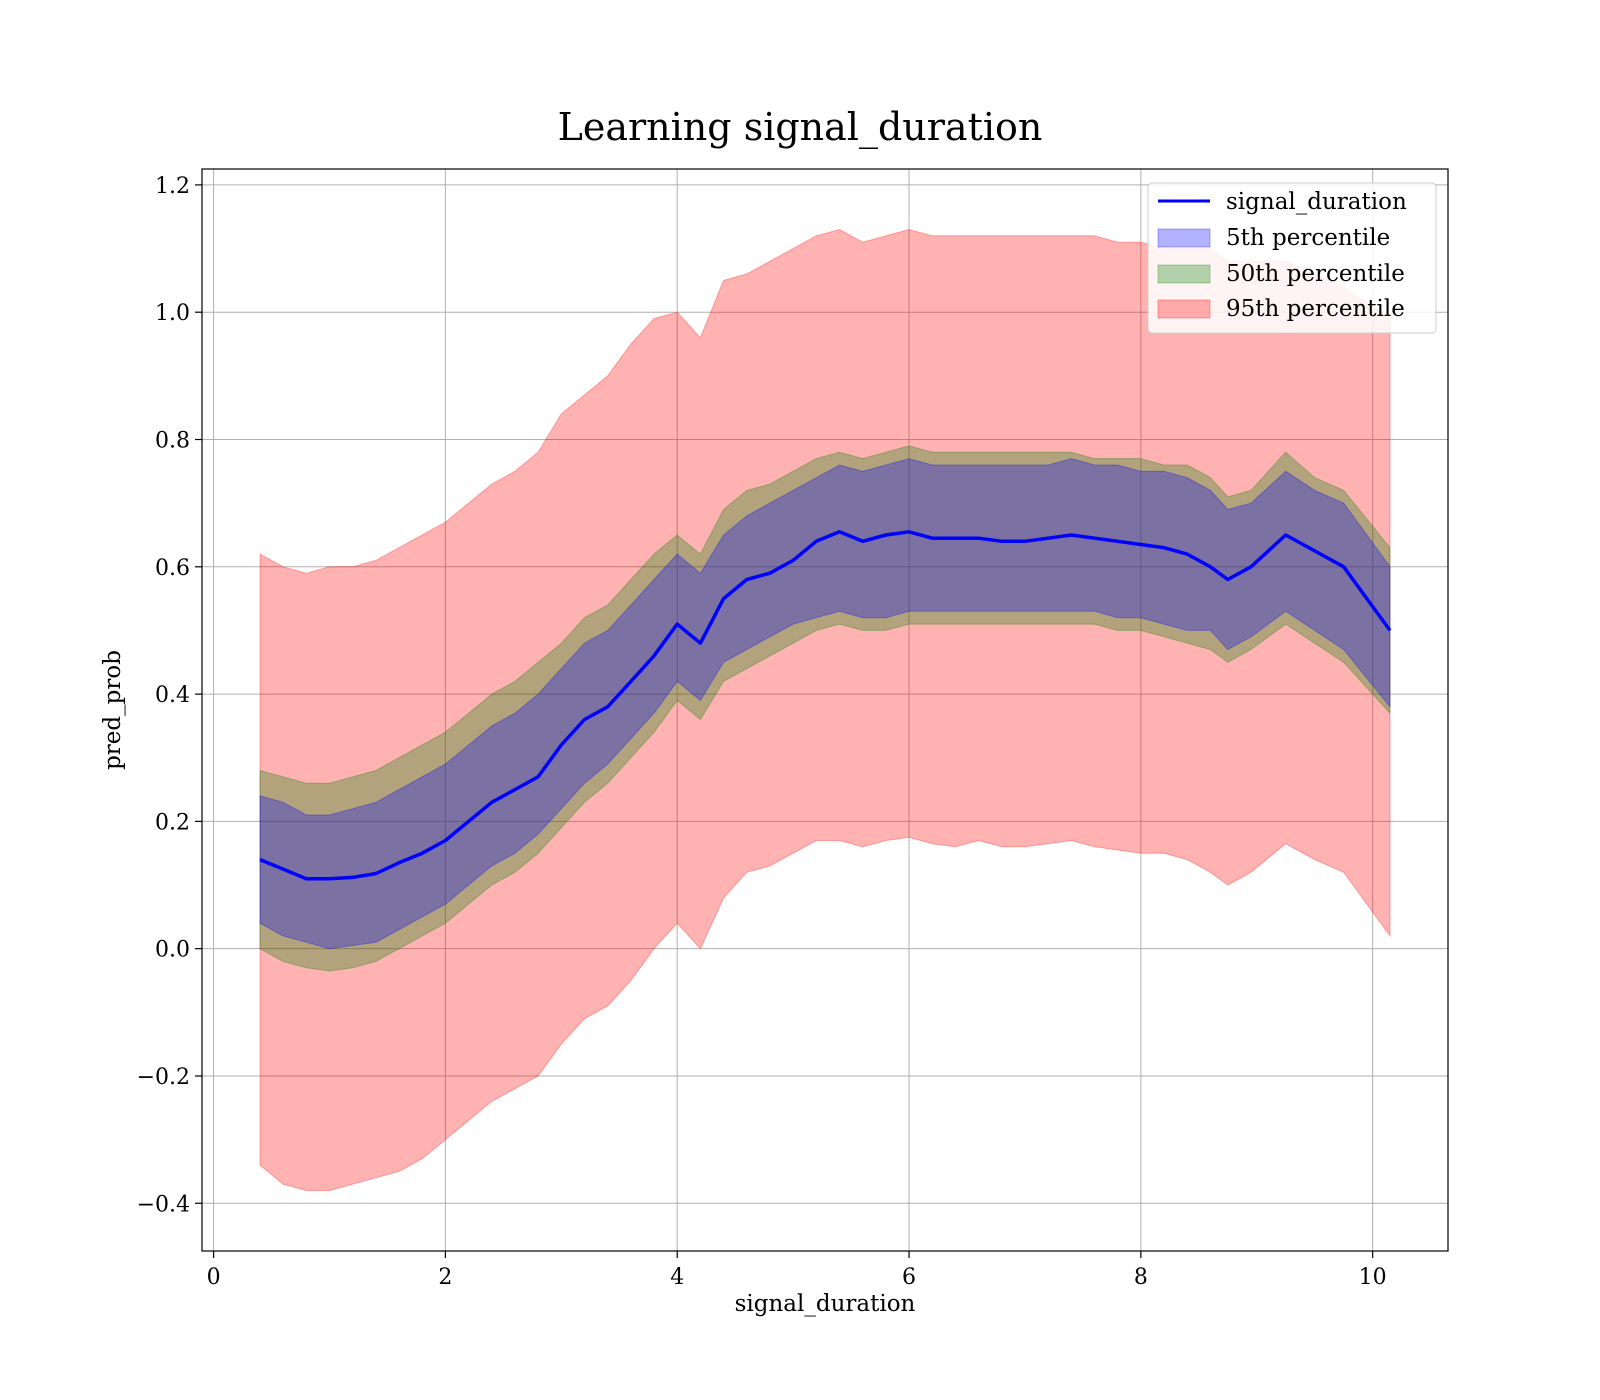 The height and width of the screenshot is (1400, 1600). I want to click on x-tick-label: 4, so click(677, 1277).